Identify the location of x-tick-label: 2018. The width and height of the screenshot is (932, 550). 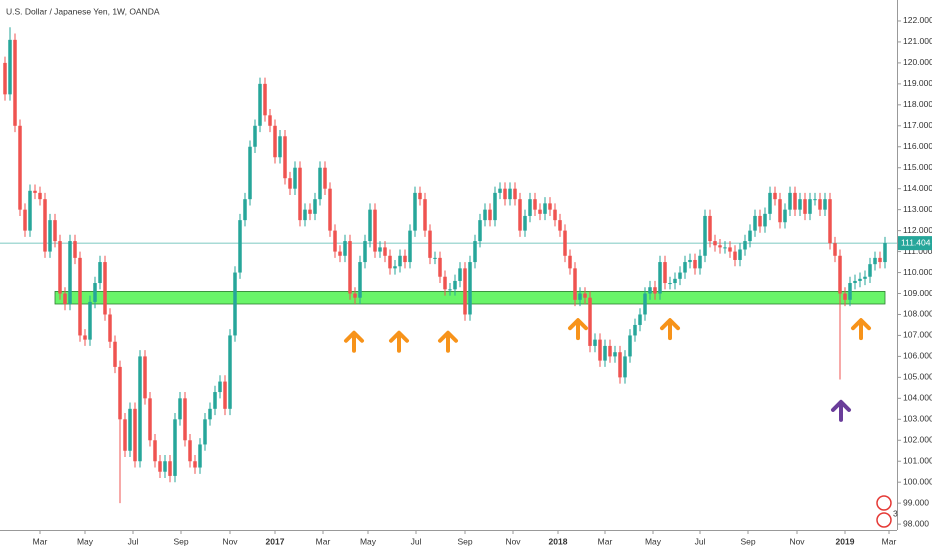
(558, 541).